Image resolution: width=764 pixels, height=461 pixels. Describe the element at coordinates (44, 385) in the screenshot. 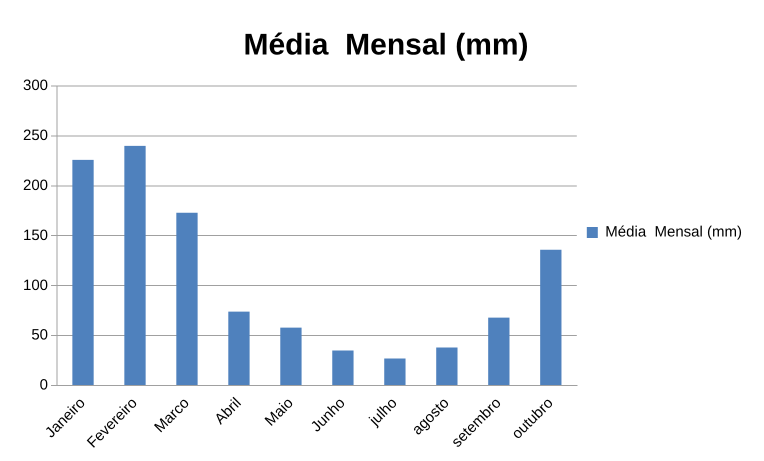

I see `y-tick-label: 0` at that location.